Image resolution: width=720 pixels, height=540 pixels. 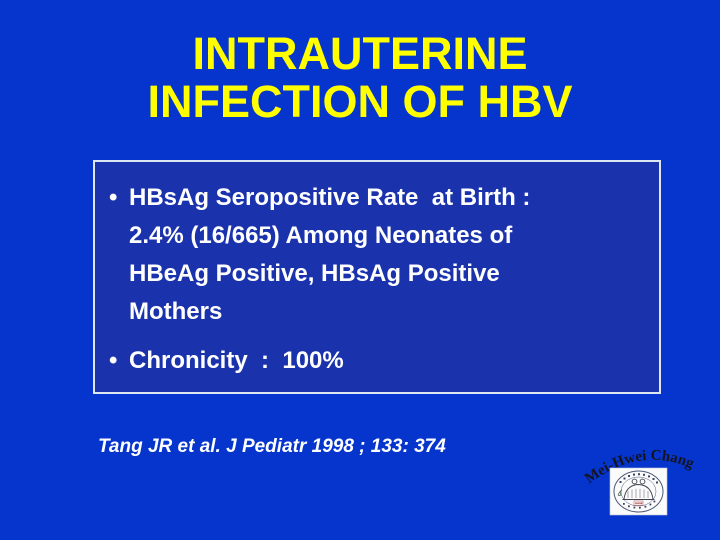 What do you see at coordinates (272, 446) in the screenshot?
I see `citation-text: Tang JR et al. J Pediatr 1998 ; 133: 374` at bounding box center [272, 446].